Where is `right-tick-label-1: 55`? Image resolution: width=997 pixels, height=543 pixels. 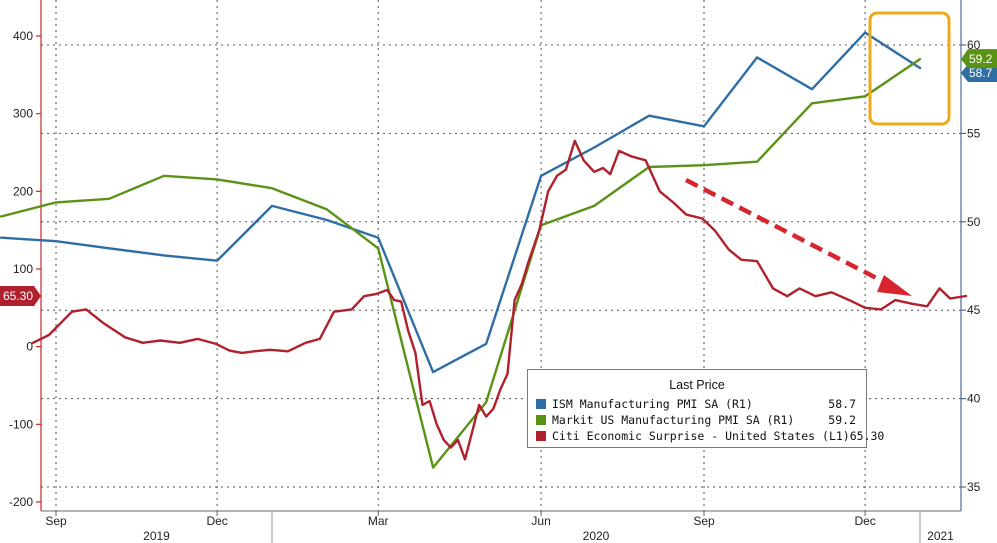 right-tick-label-1: 55 is located at coordinates (974, 133).